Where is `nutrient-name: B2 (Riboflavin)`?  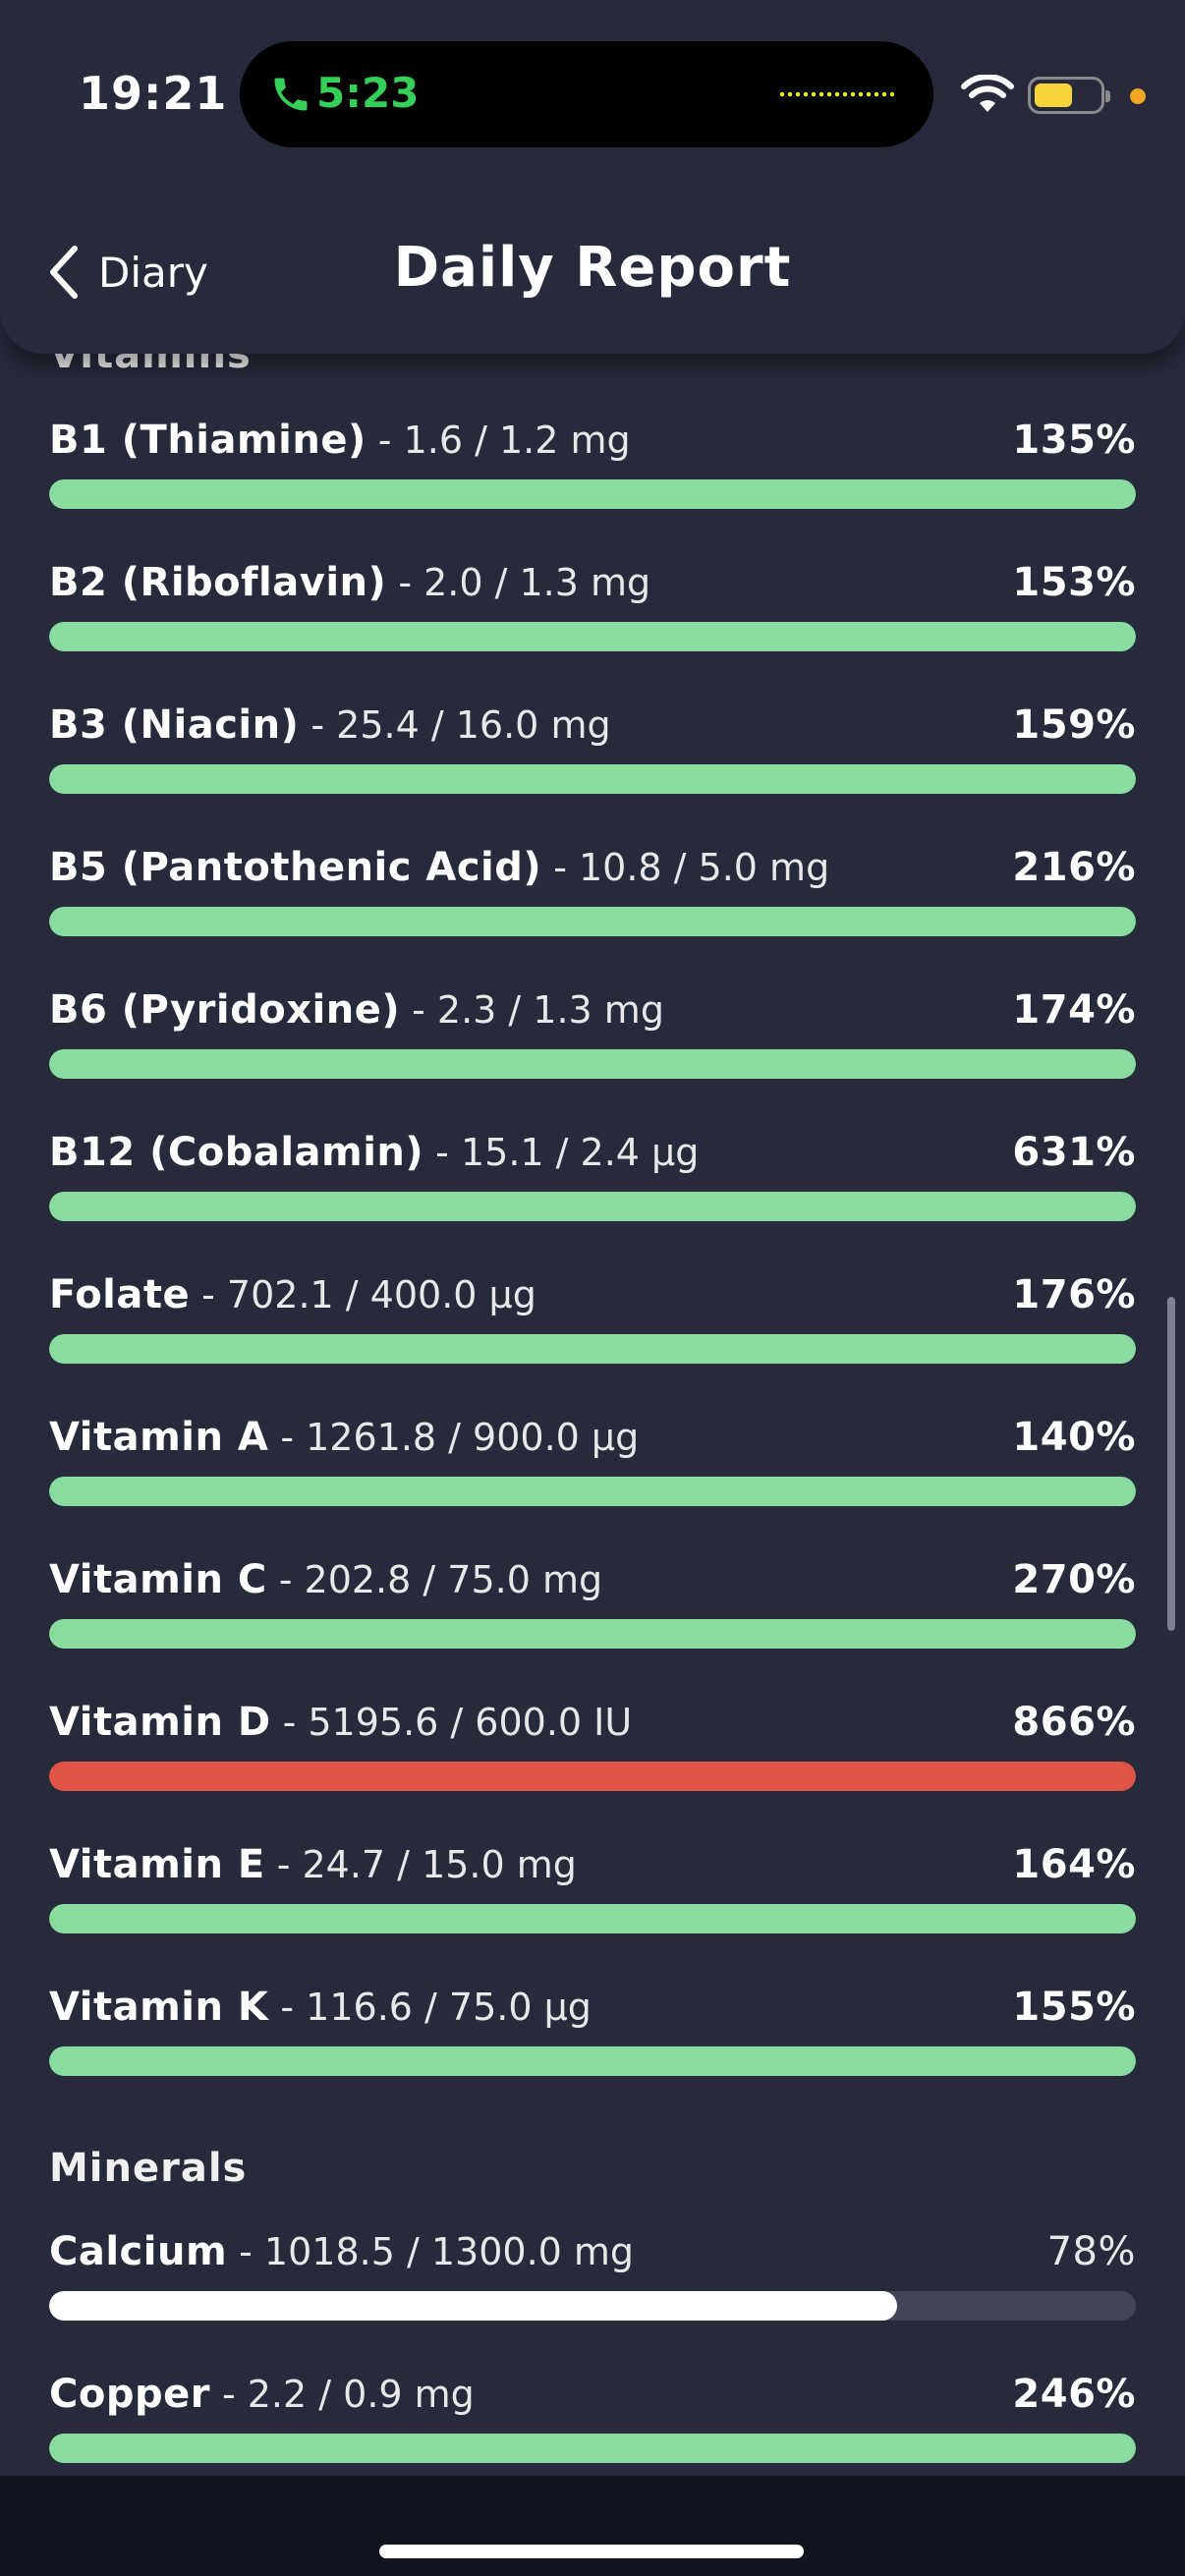 nutrient-name: B2 (Riboflavin) is located at coordinates (218, 582).